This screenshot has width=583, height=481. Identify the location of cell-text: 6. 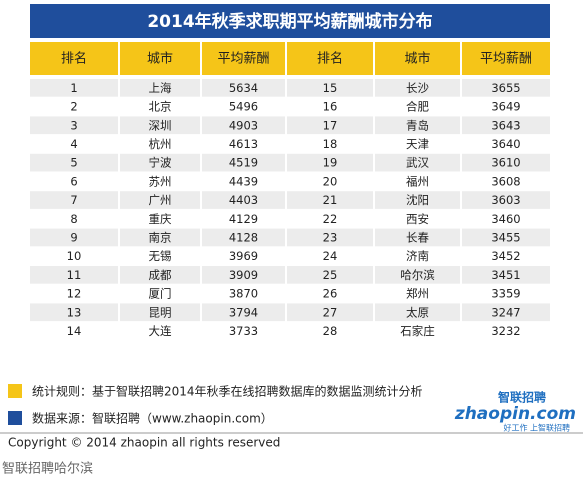
(73, 181).